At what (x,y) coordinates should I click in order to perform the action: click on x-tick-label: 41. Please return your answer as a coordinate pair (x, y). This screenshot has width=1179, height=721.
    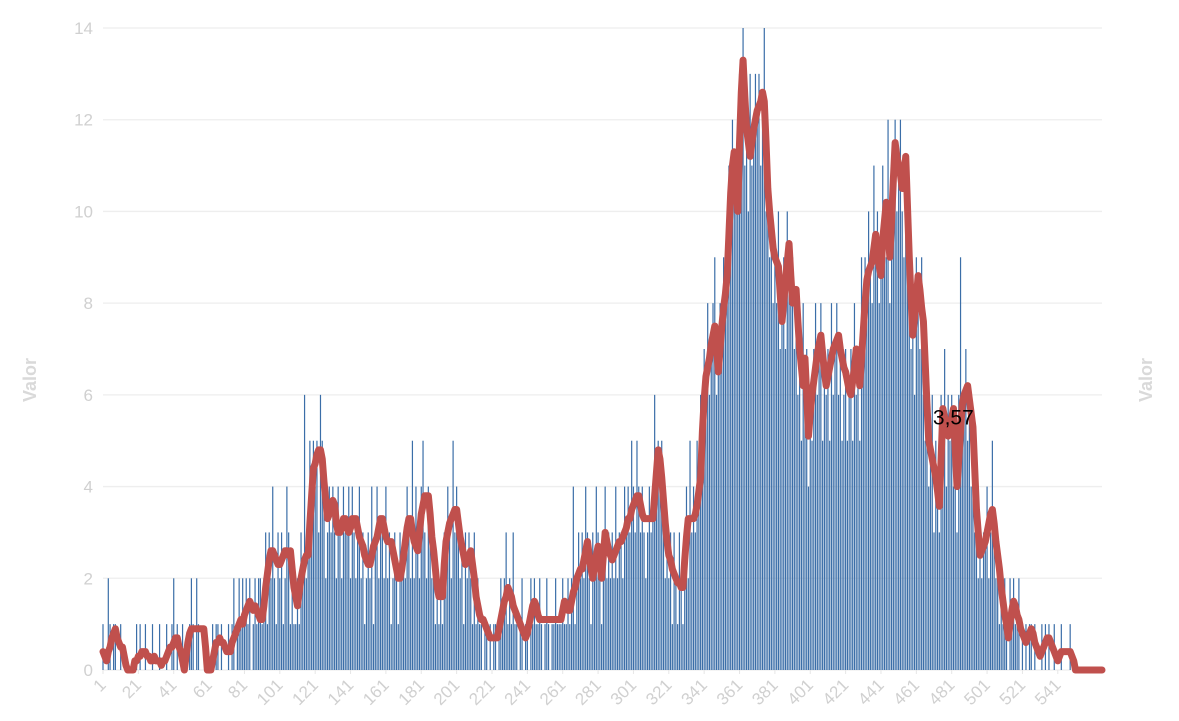
    Looking at the image, I should click on (167, 688).